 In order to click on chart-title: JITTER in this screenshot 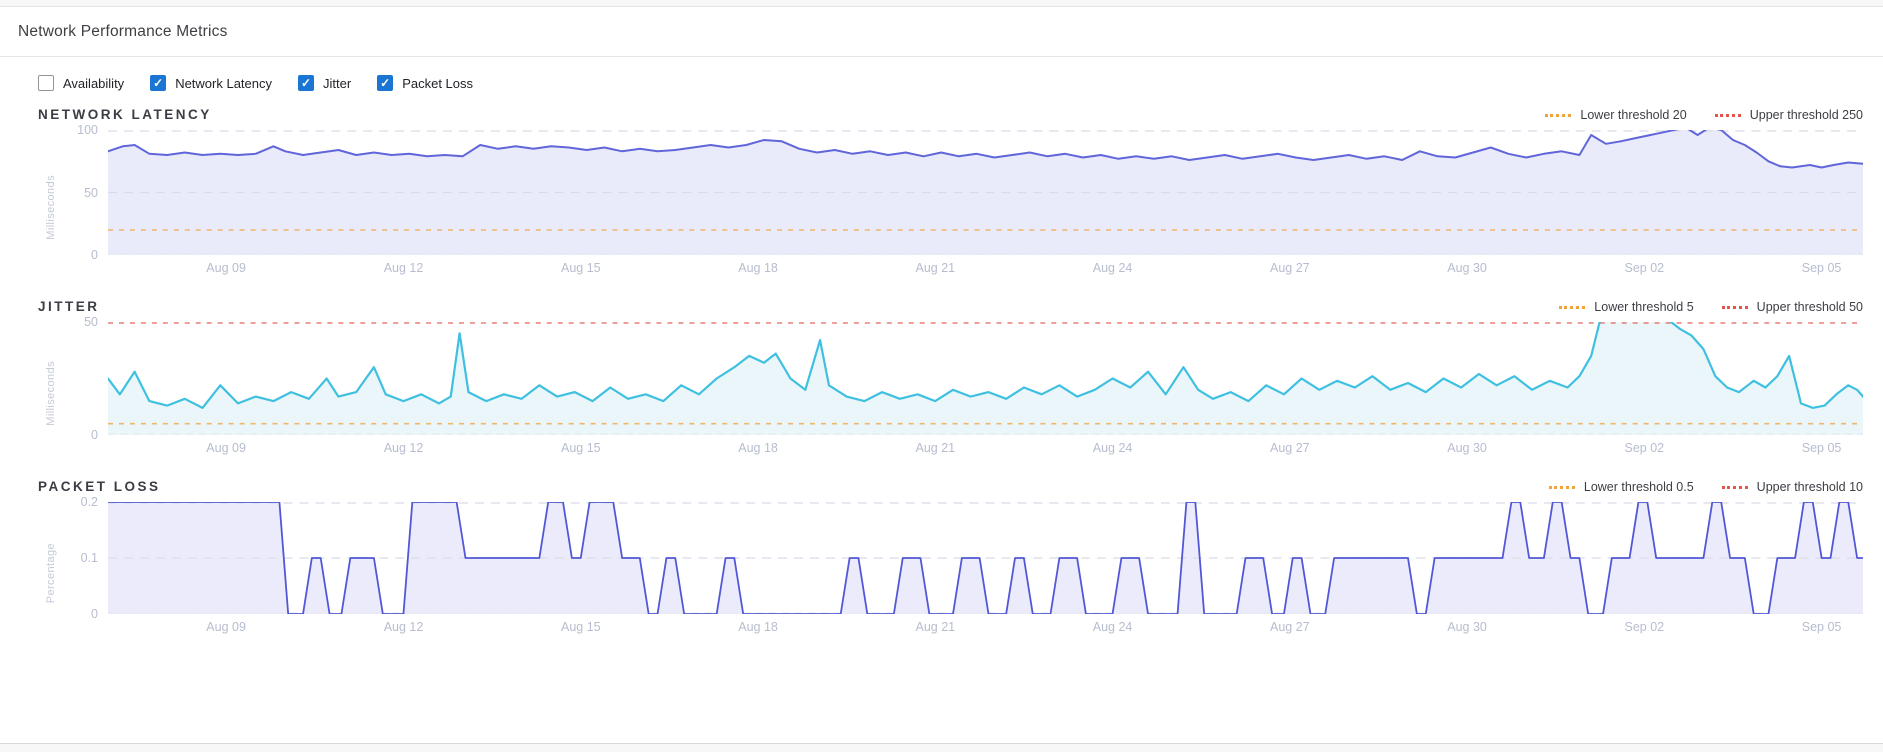, I will do `click(69, 306)`.